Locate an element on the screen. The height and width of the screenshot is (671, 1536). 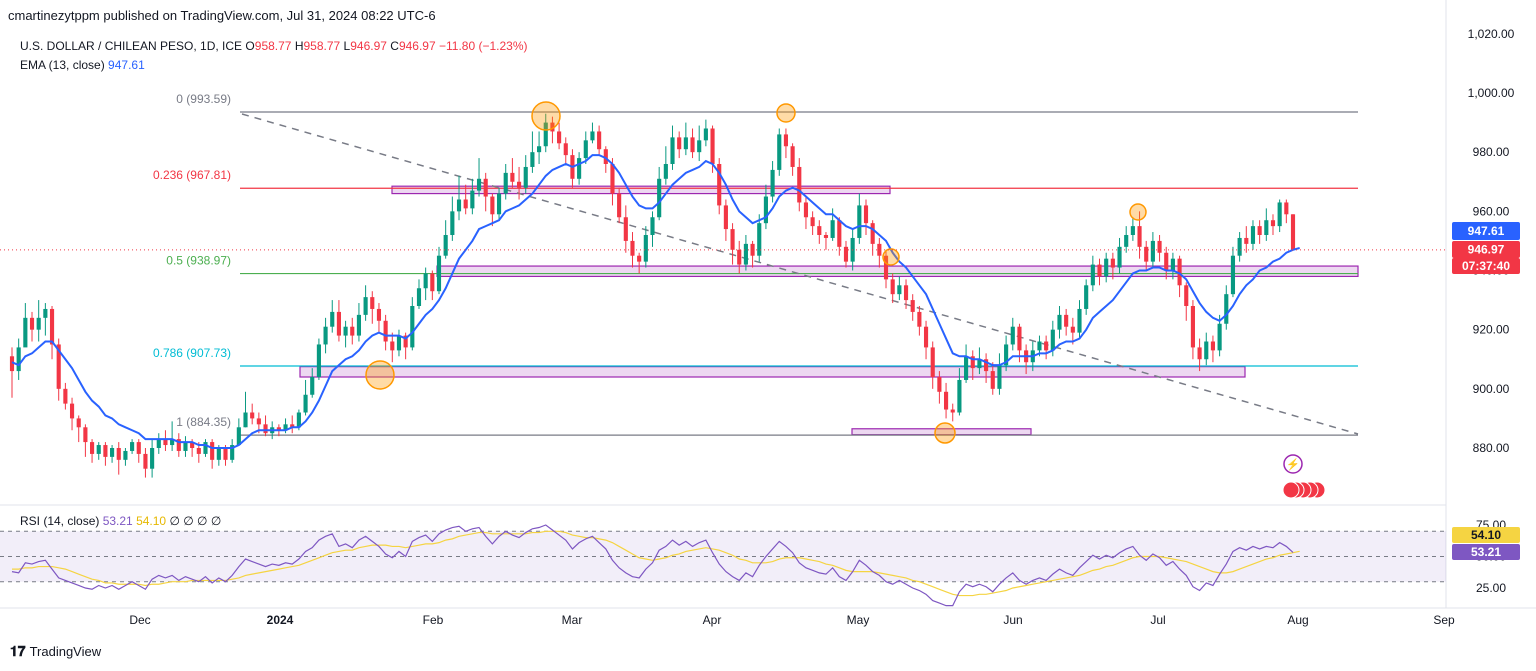
open-label: O is located at coordinates (250, 46).